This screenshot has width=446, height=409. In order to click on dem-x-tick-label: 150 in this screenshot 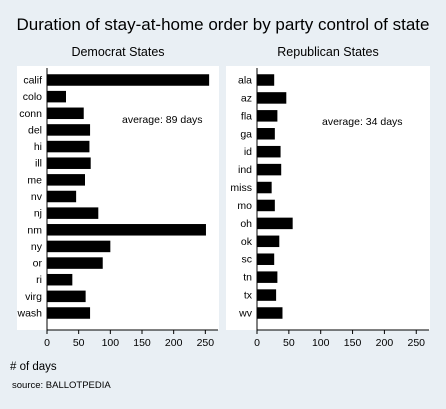, I will do `click(142, 343)`.